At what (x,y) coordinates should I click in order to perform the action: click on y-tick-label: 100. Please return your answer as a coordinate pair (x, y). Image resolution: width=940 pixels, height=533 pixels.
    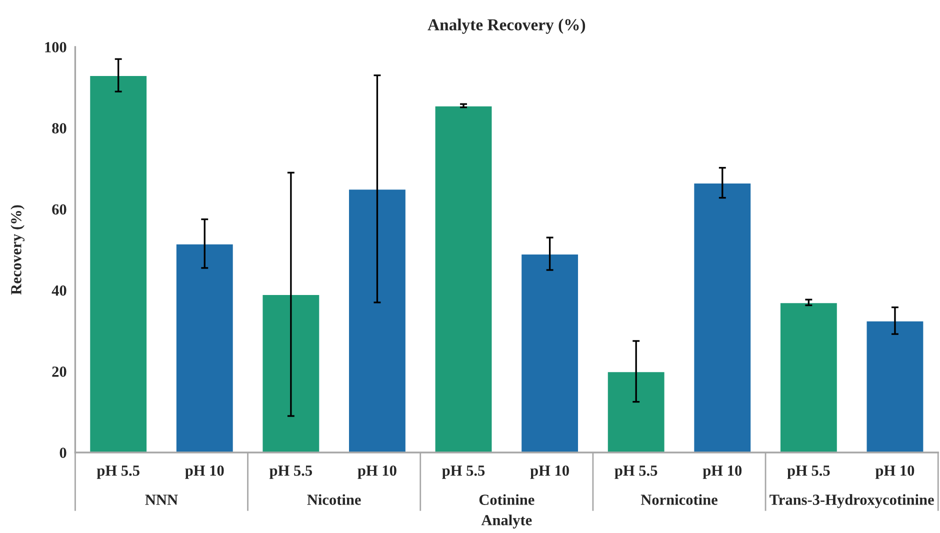
    Looking at the image, I should click on (55, 47).